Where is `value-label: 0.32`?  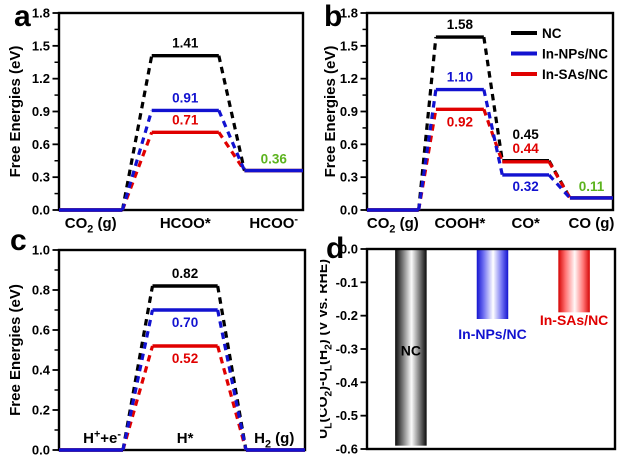 value-label: 0.32 is located at coordinates (526, 186).